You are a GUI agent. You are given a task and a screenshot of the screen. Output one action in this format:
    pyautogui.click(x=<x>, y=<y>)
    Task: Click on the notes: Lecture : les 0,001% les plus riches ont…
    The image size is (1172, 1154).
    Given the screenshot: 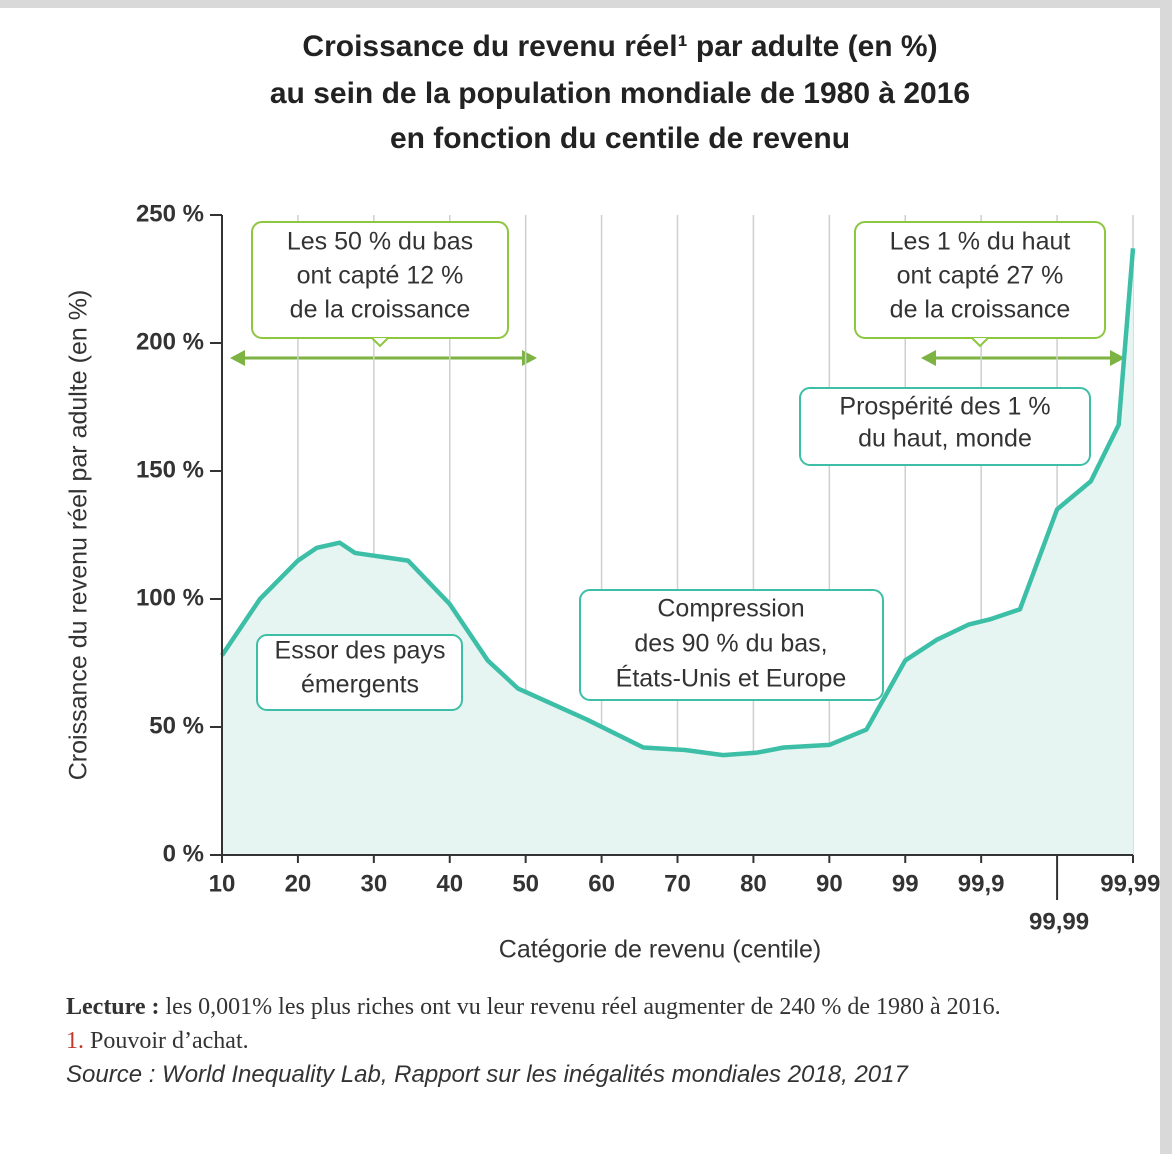 What is the action you would take?
    pyautogui.click(x=616, y=1041)
    